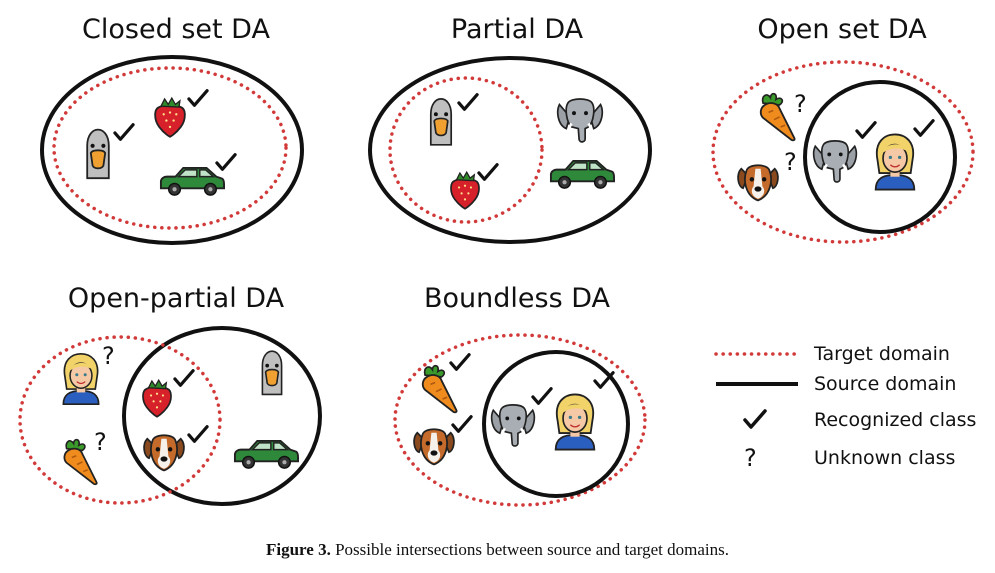 The image size is (995, 573). What do you see at coordinates (298, 549) in the screenshot?
I see `caption-label: Figure 3.` at bounding box center [298, 549].